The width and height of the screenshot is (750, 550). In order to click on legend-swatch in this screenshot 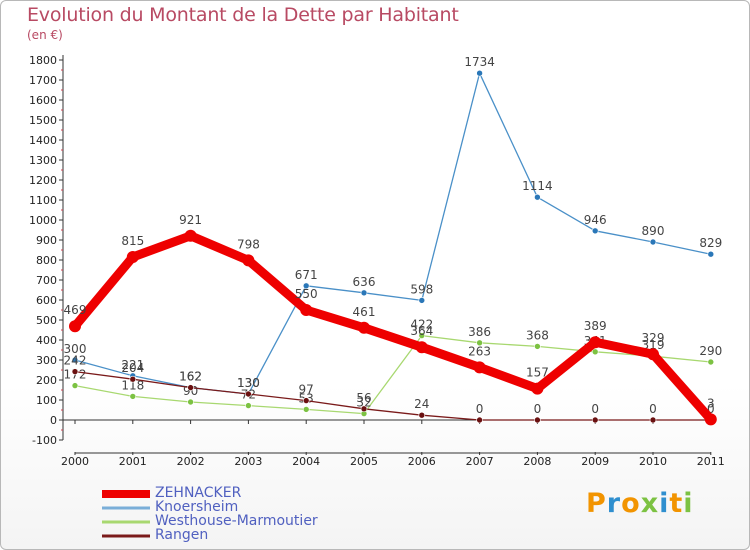, I will do `click(126, 494)`.